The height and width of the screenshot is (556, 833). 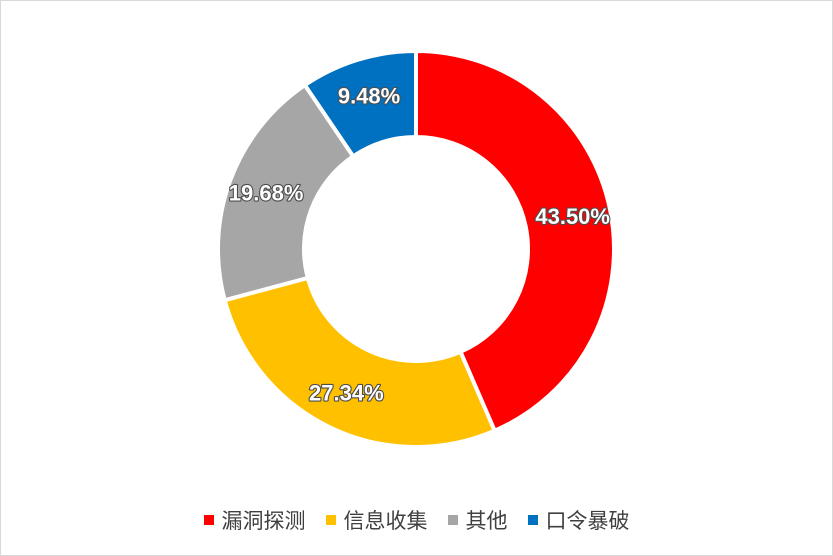 What do you see at coordinates (208, 520) in the screenshot?
I see `legend-swatch-vuln-scan` at bounding box center [208, 520].